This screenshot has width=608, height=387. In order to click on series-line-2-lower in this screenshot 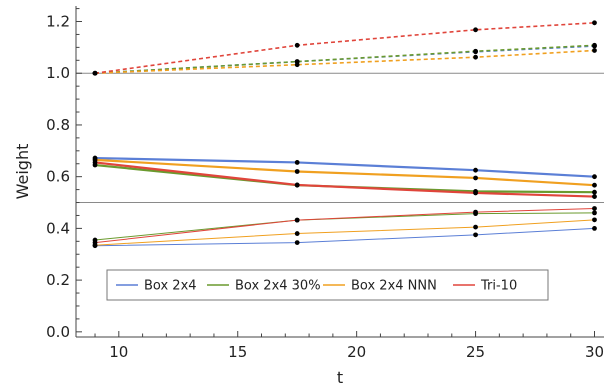, I will do `click(345, 232)`.